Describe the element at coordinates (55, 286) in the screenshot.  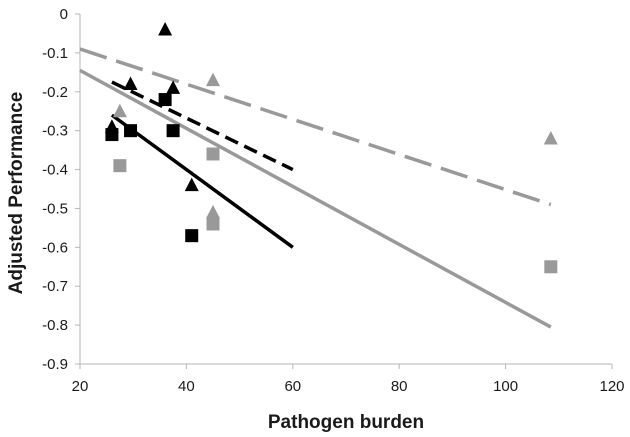
I see `y-tick-label: -0.7` at that location.